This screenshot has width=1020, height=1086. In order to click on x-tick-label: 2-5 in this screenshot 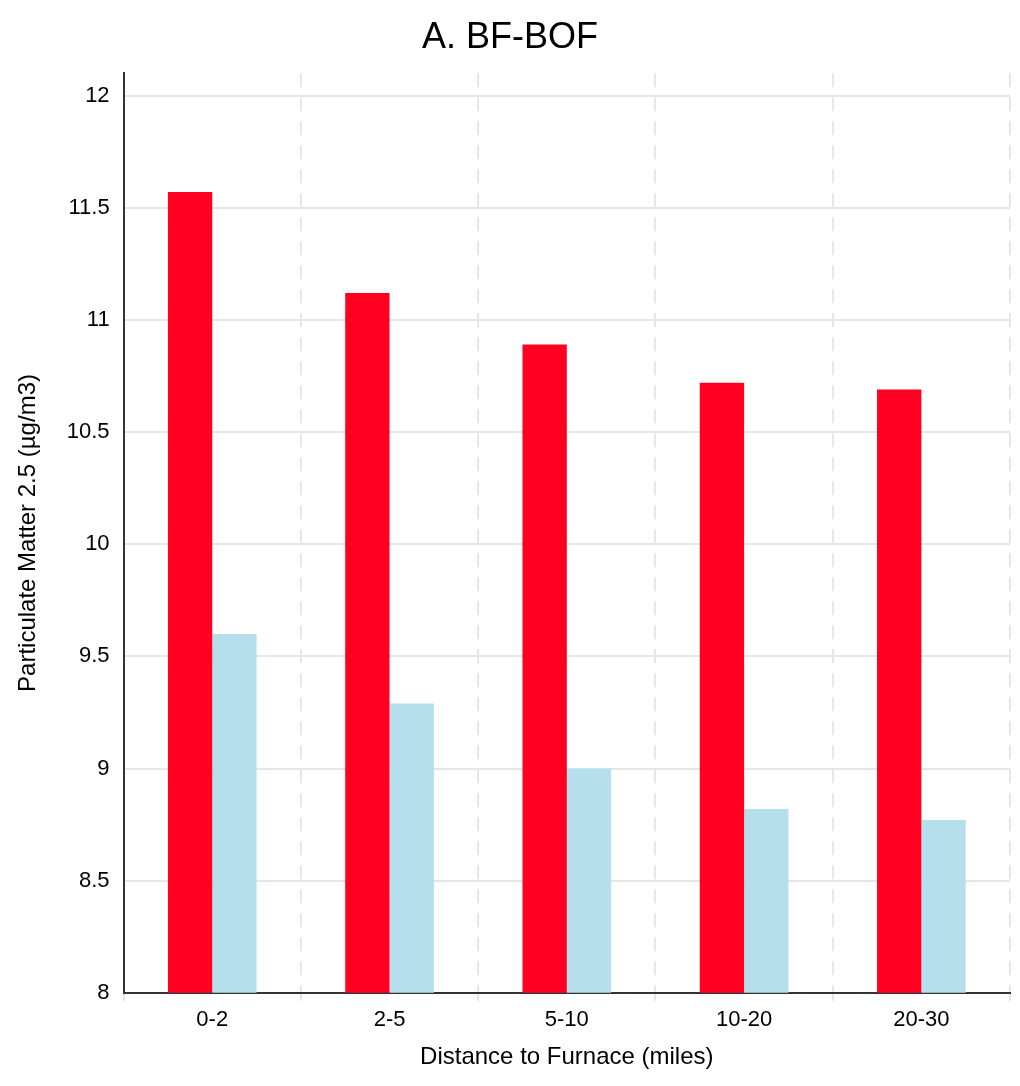, I will do `click(389, 1019)`.